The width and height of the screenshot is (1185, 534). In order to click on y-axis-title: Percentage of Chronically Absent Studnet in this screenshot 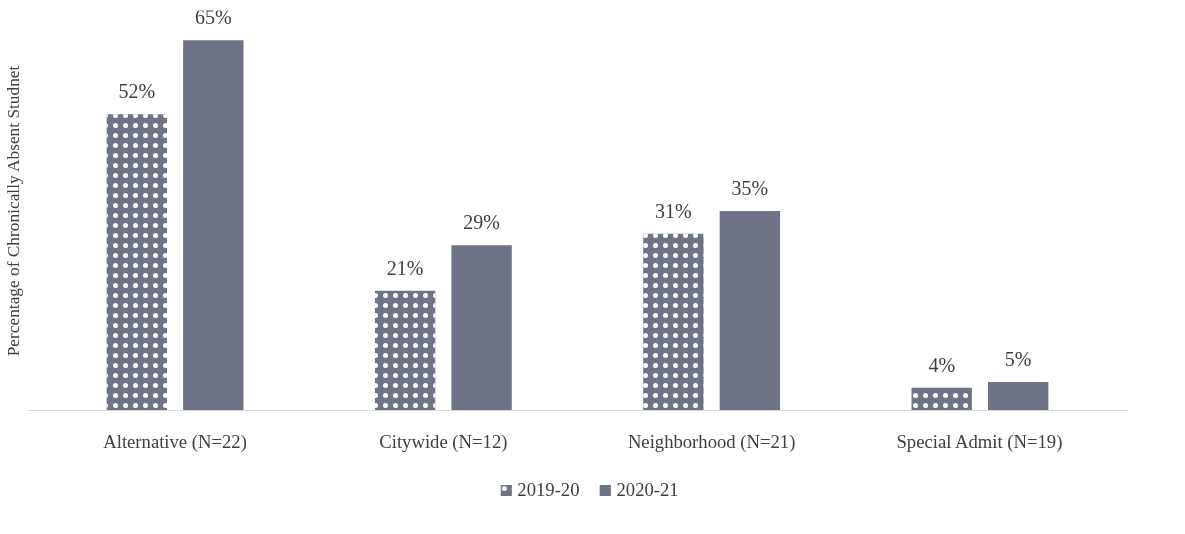, I will do `click(13, 211)`.